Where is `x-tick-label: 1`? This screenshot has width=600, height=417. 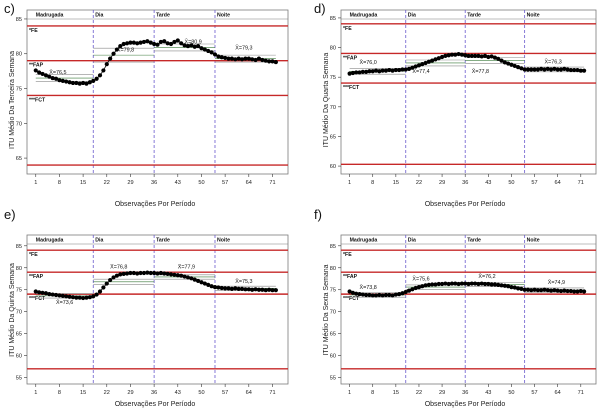
x-tick-label: 1 is located at coordinates (35, 183).